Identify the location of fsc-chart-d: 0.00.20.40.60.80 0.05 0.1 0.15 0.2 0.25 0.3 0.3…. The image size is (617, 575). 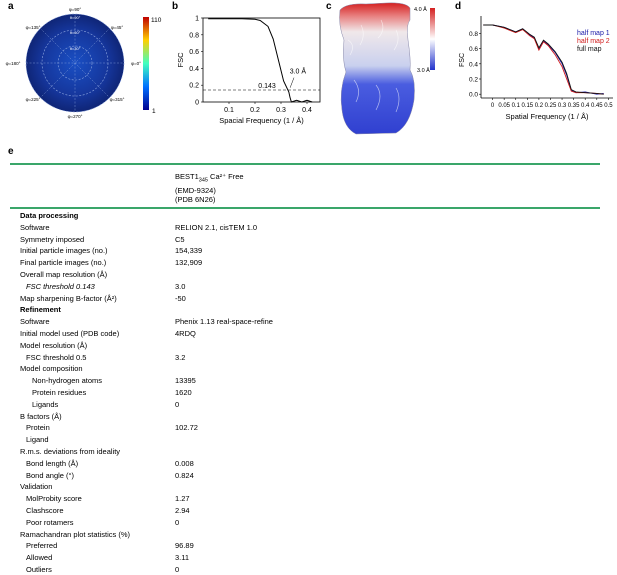
(536, 68).